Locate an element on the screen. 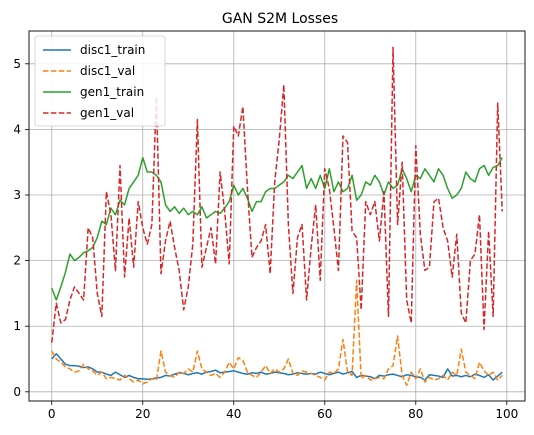 The height and width of the screenshot is (435, 534). chart-title: GAN S2M Losses is located at coordinates (280, 19).